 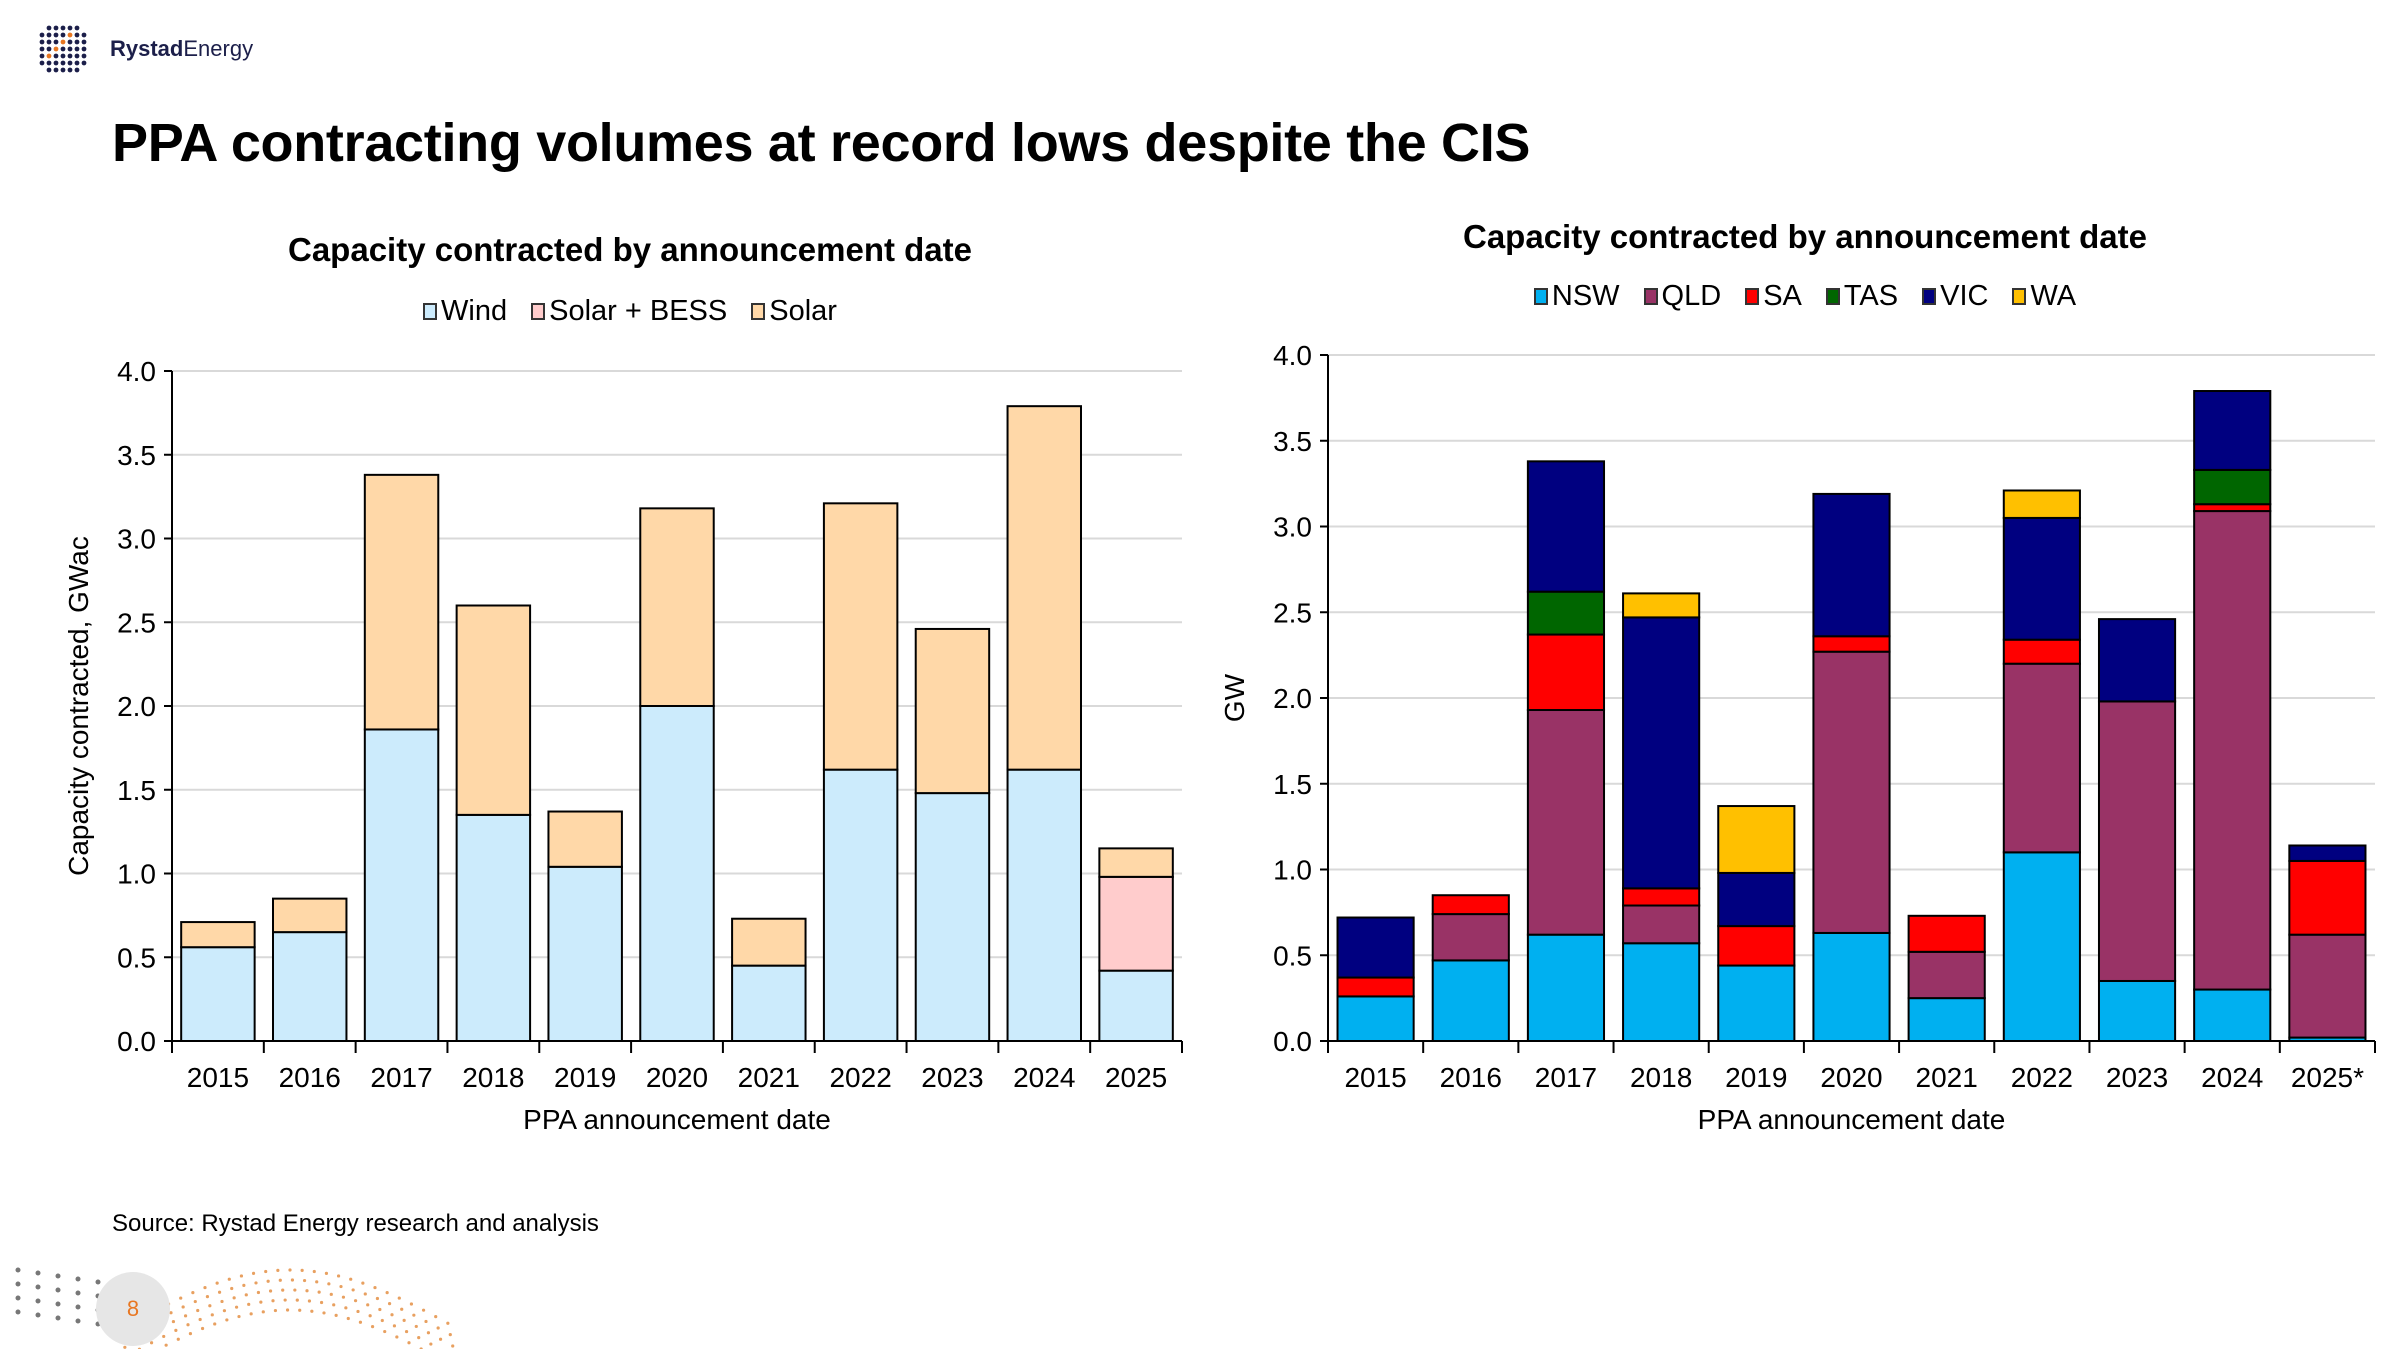 What do you see at coordinates (803, 311) in the screenshot?
I see `legend-label: Solar` at bounding box center [803, 311].